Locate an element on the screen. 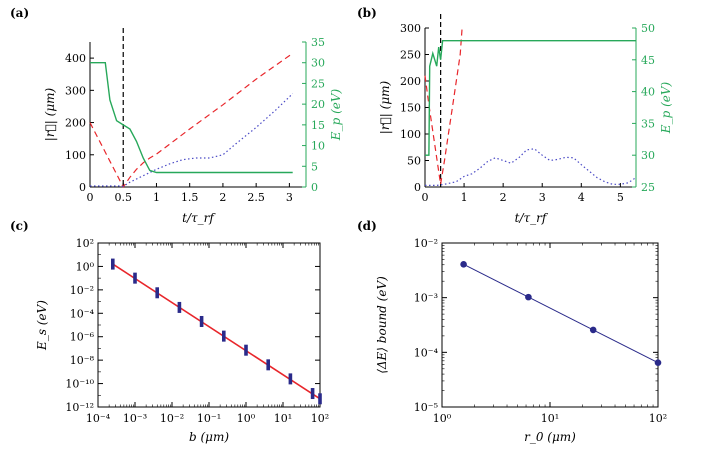  y-tick-label-left: 150 is located at coordinates (410, 108).